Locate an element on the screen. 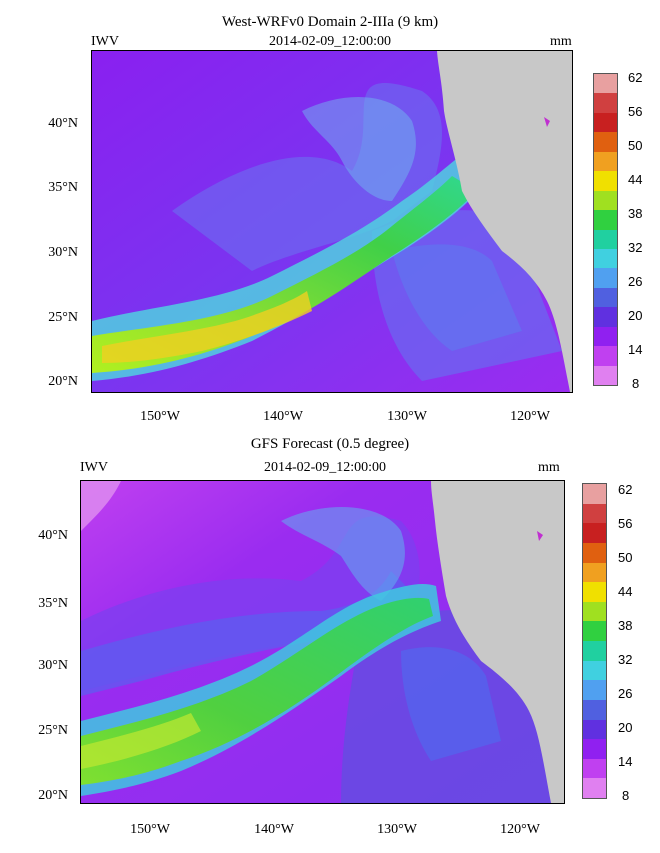 This screenshot has height=853, width=660. top-lat-label: 25°N is located at coordinates (63, 317).